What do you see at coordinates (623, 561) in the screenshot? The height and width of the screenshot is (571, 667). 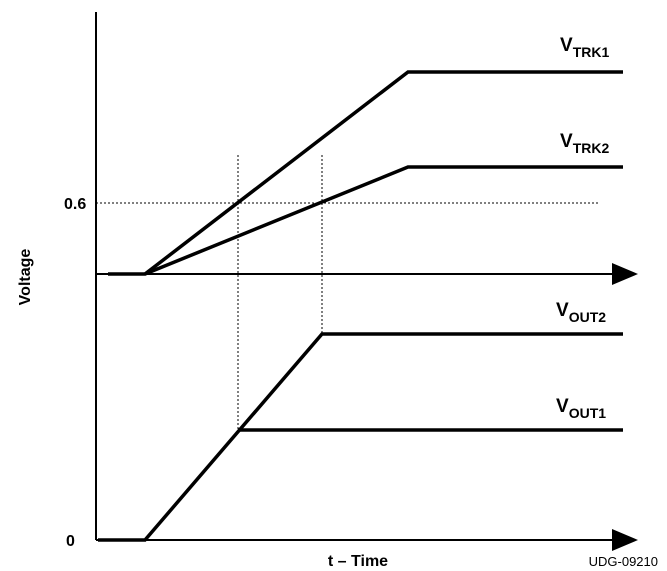 I see `figure-id: UDG-09210` at bounding box center [623, 561].